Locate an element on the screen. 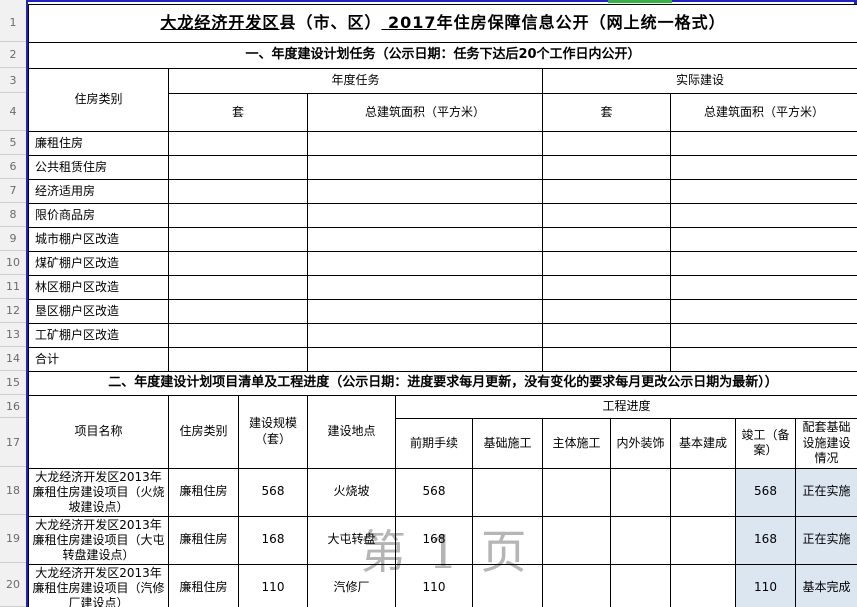 Image resolution: width=857 pixels, height=607 pixels. section1-heading: 一、年度建设计划任务（公示日期：任务下达后20个工作日内公开） is located at coordinates (442, 55).